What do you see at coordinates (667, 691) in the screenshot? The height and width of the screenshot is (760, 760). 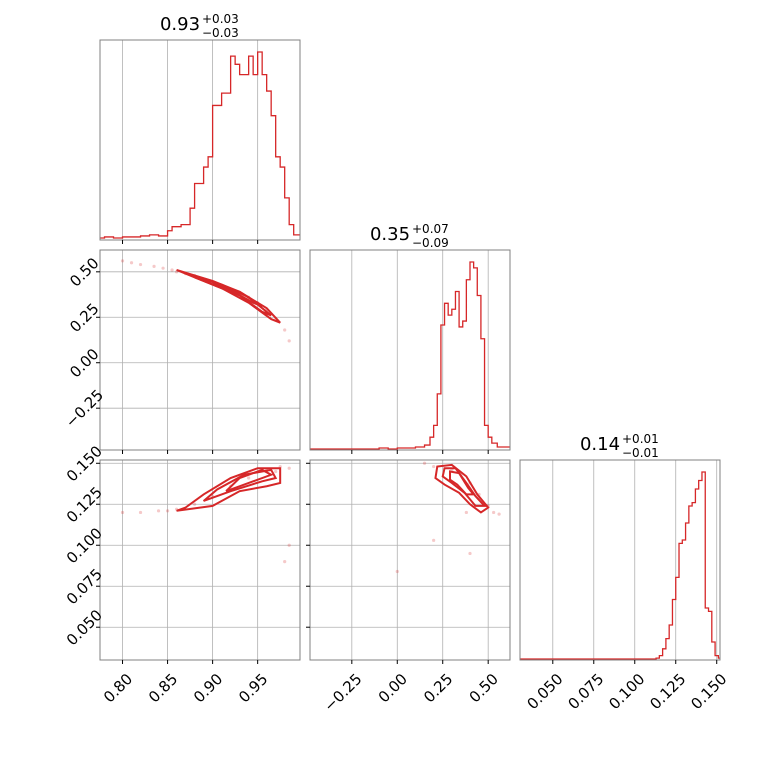 I see `x-tick-label: 0.125` at bounding box center [667, 691].